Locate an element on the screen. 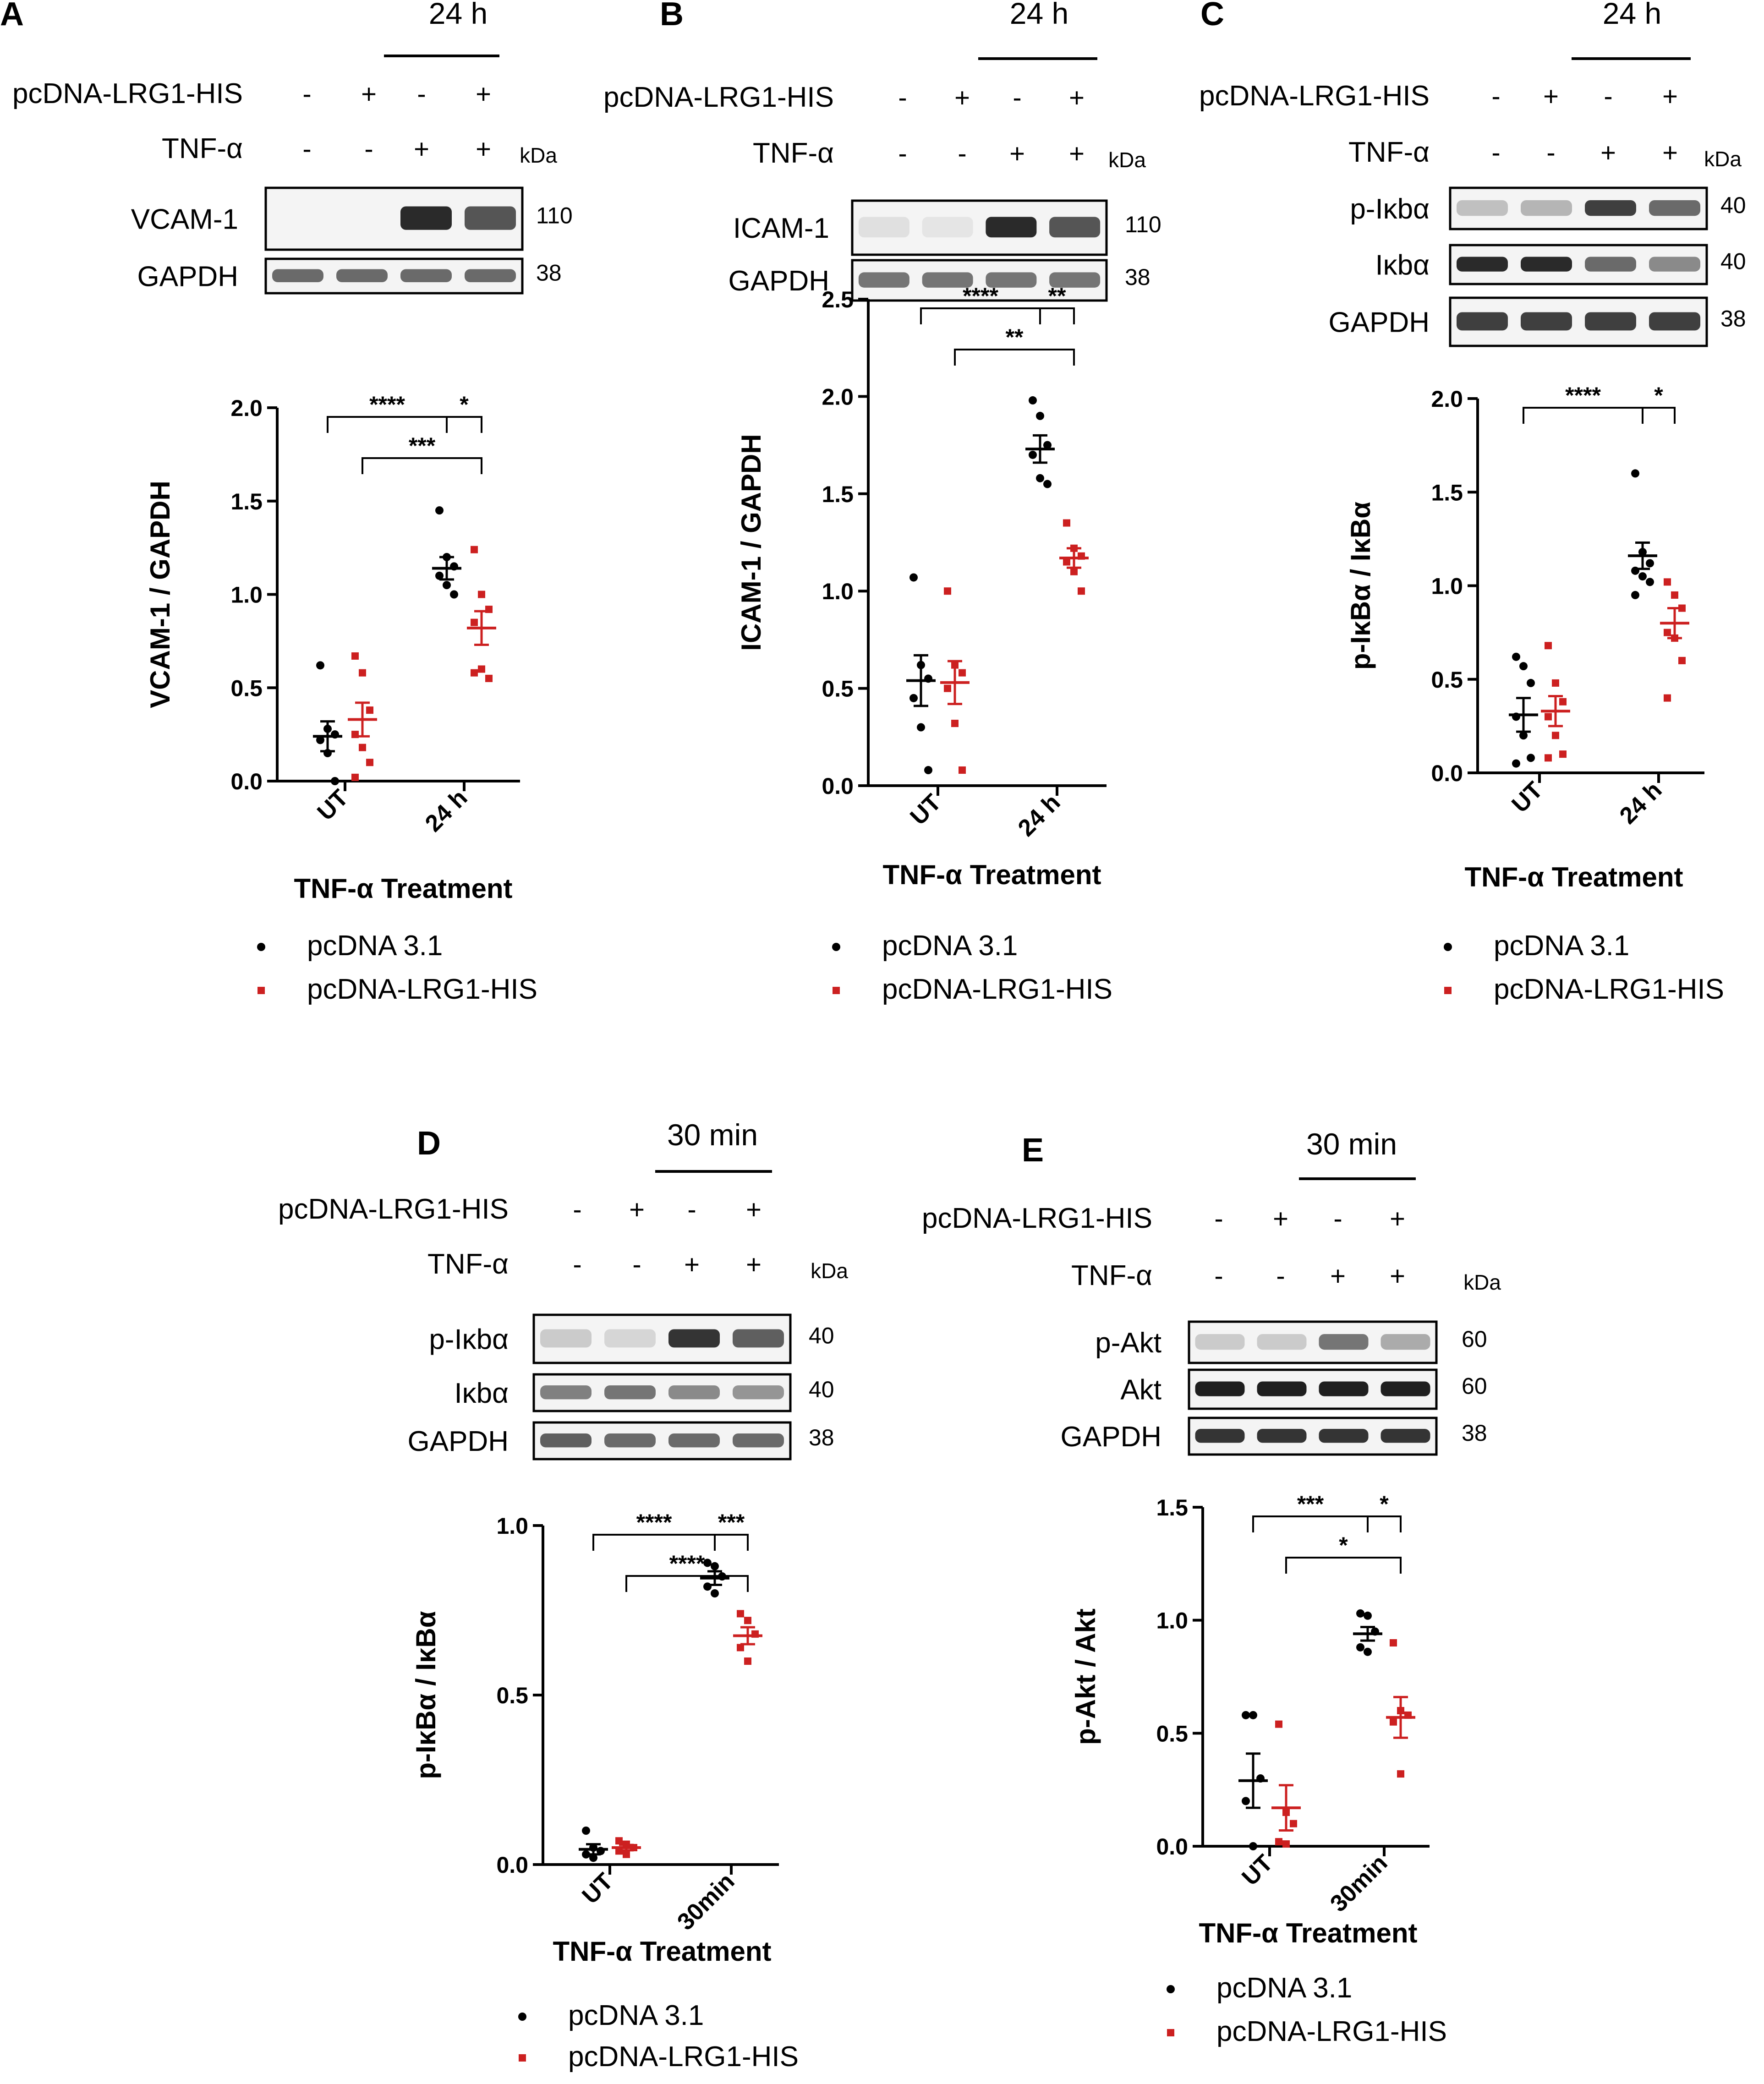 This screenshot has height=2084, width=1764. x-axis-label: TNF-α Treatment is located at coordinates (992, 874).